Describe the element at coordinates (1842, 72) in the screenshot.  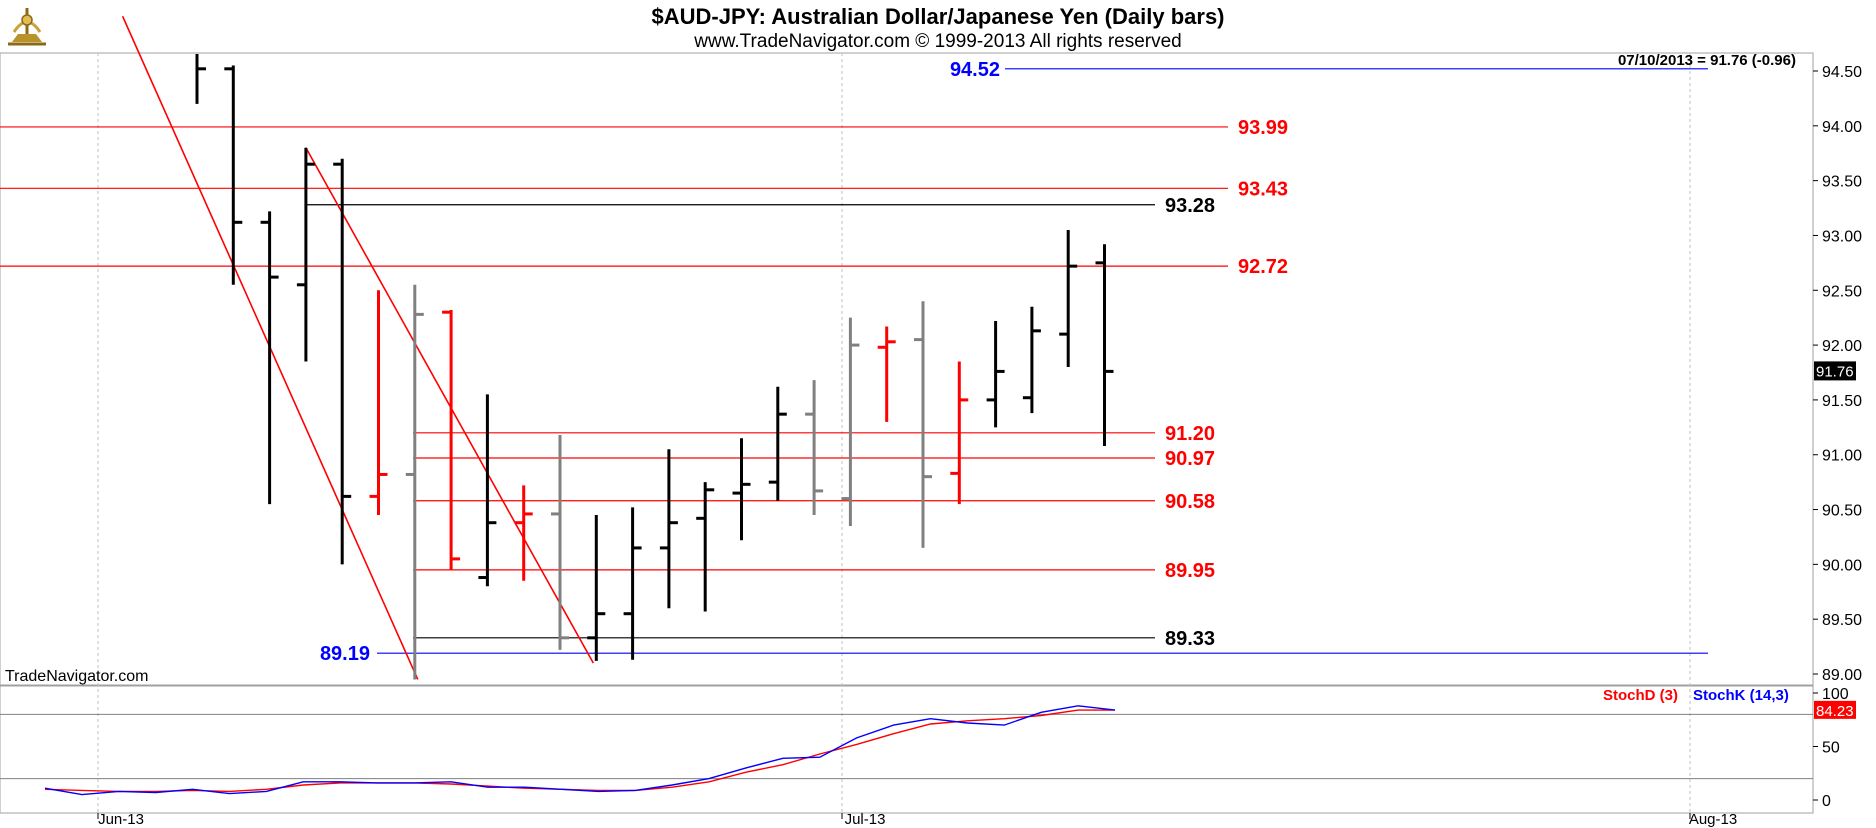
I see `y-tick-label: 94.50` at that location.